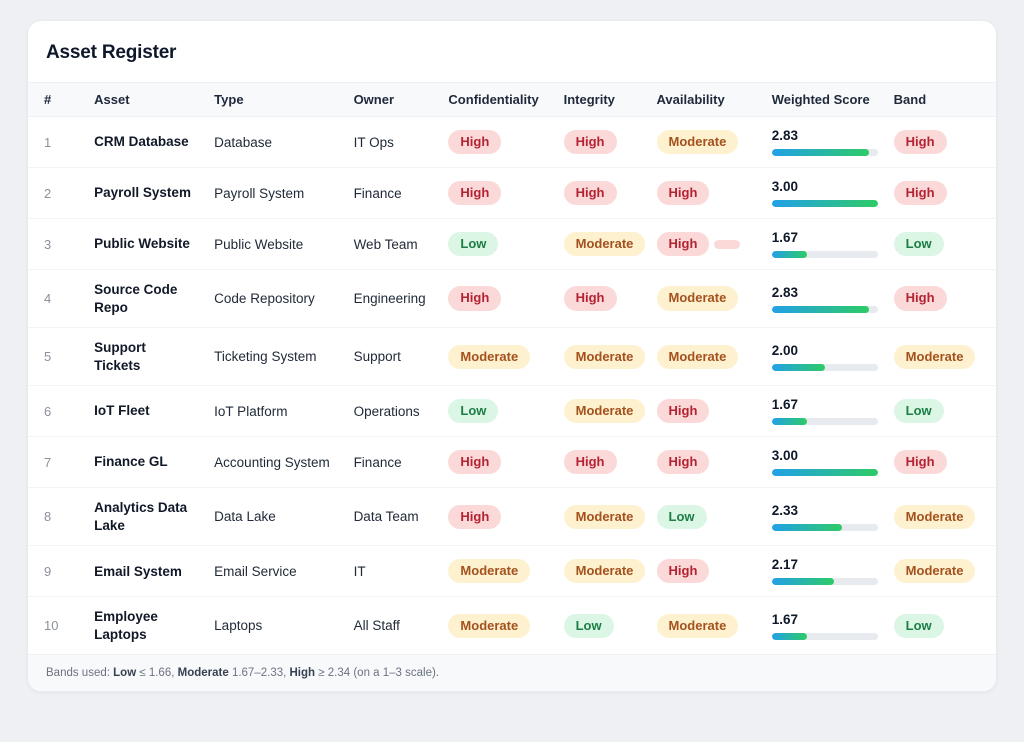 This screenshot has width=1024, height=742. What do you see at coordinates (144, 625) in the screenshot?
I see `asset-name: Employee Laptops` at bounding box center [144, 625].